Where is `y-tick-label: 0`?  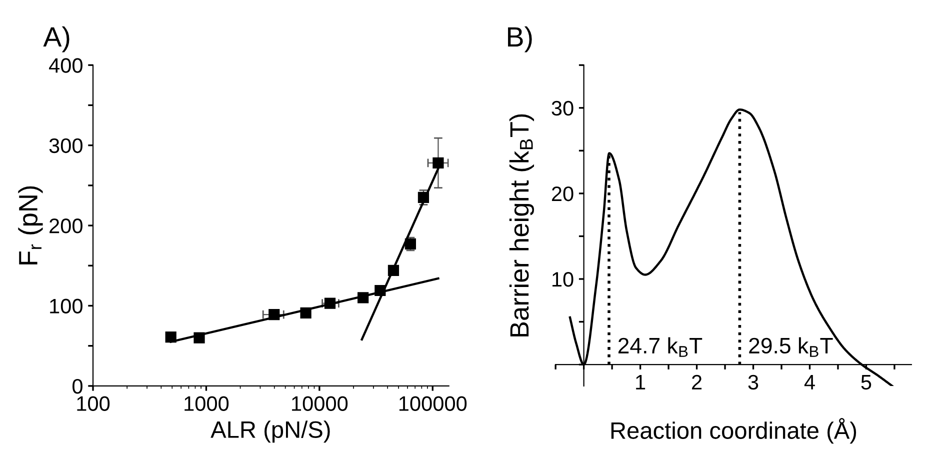 y-tick-label: 0 is located at coordinates (77, 386).